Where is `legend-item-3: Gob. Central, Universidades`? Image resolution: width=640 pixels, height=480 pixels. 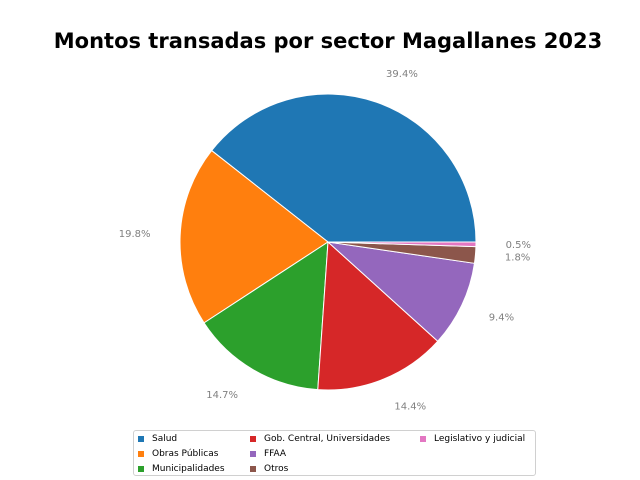
legend-item-3: Gob. Central, Universidades is located at coordinates (320, 439).